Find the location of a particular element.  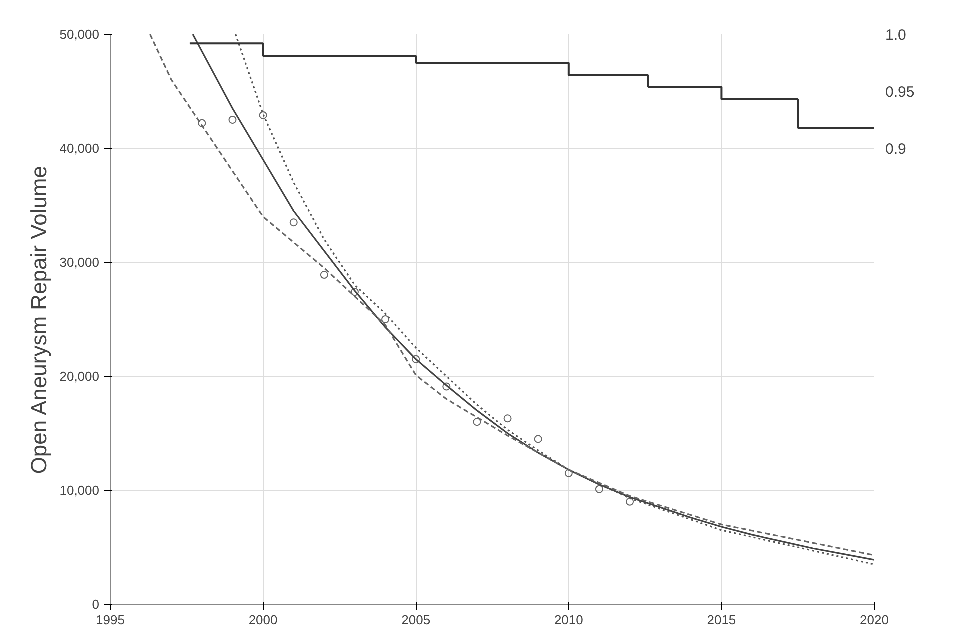

y-axis-title: Open Aneurysm Repair Volume is located at coordinates (39, 320).